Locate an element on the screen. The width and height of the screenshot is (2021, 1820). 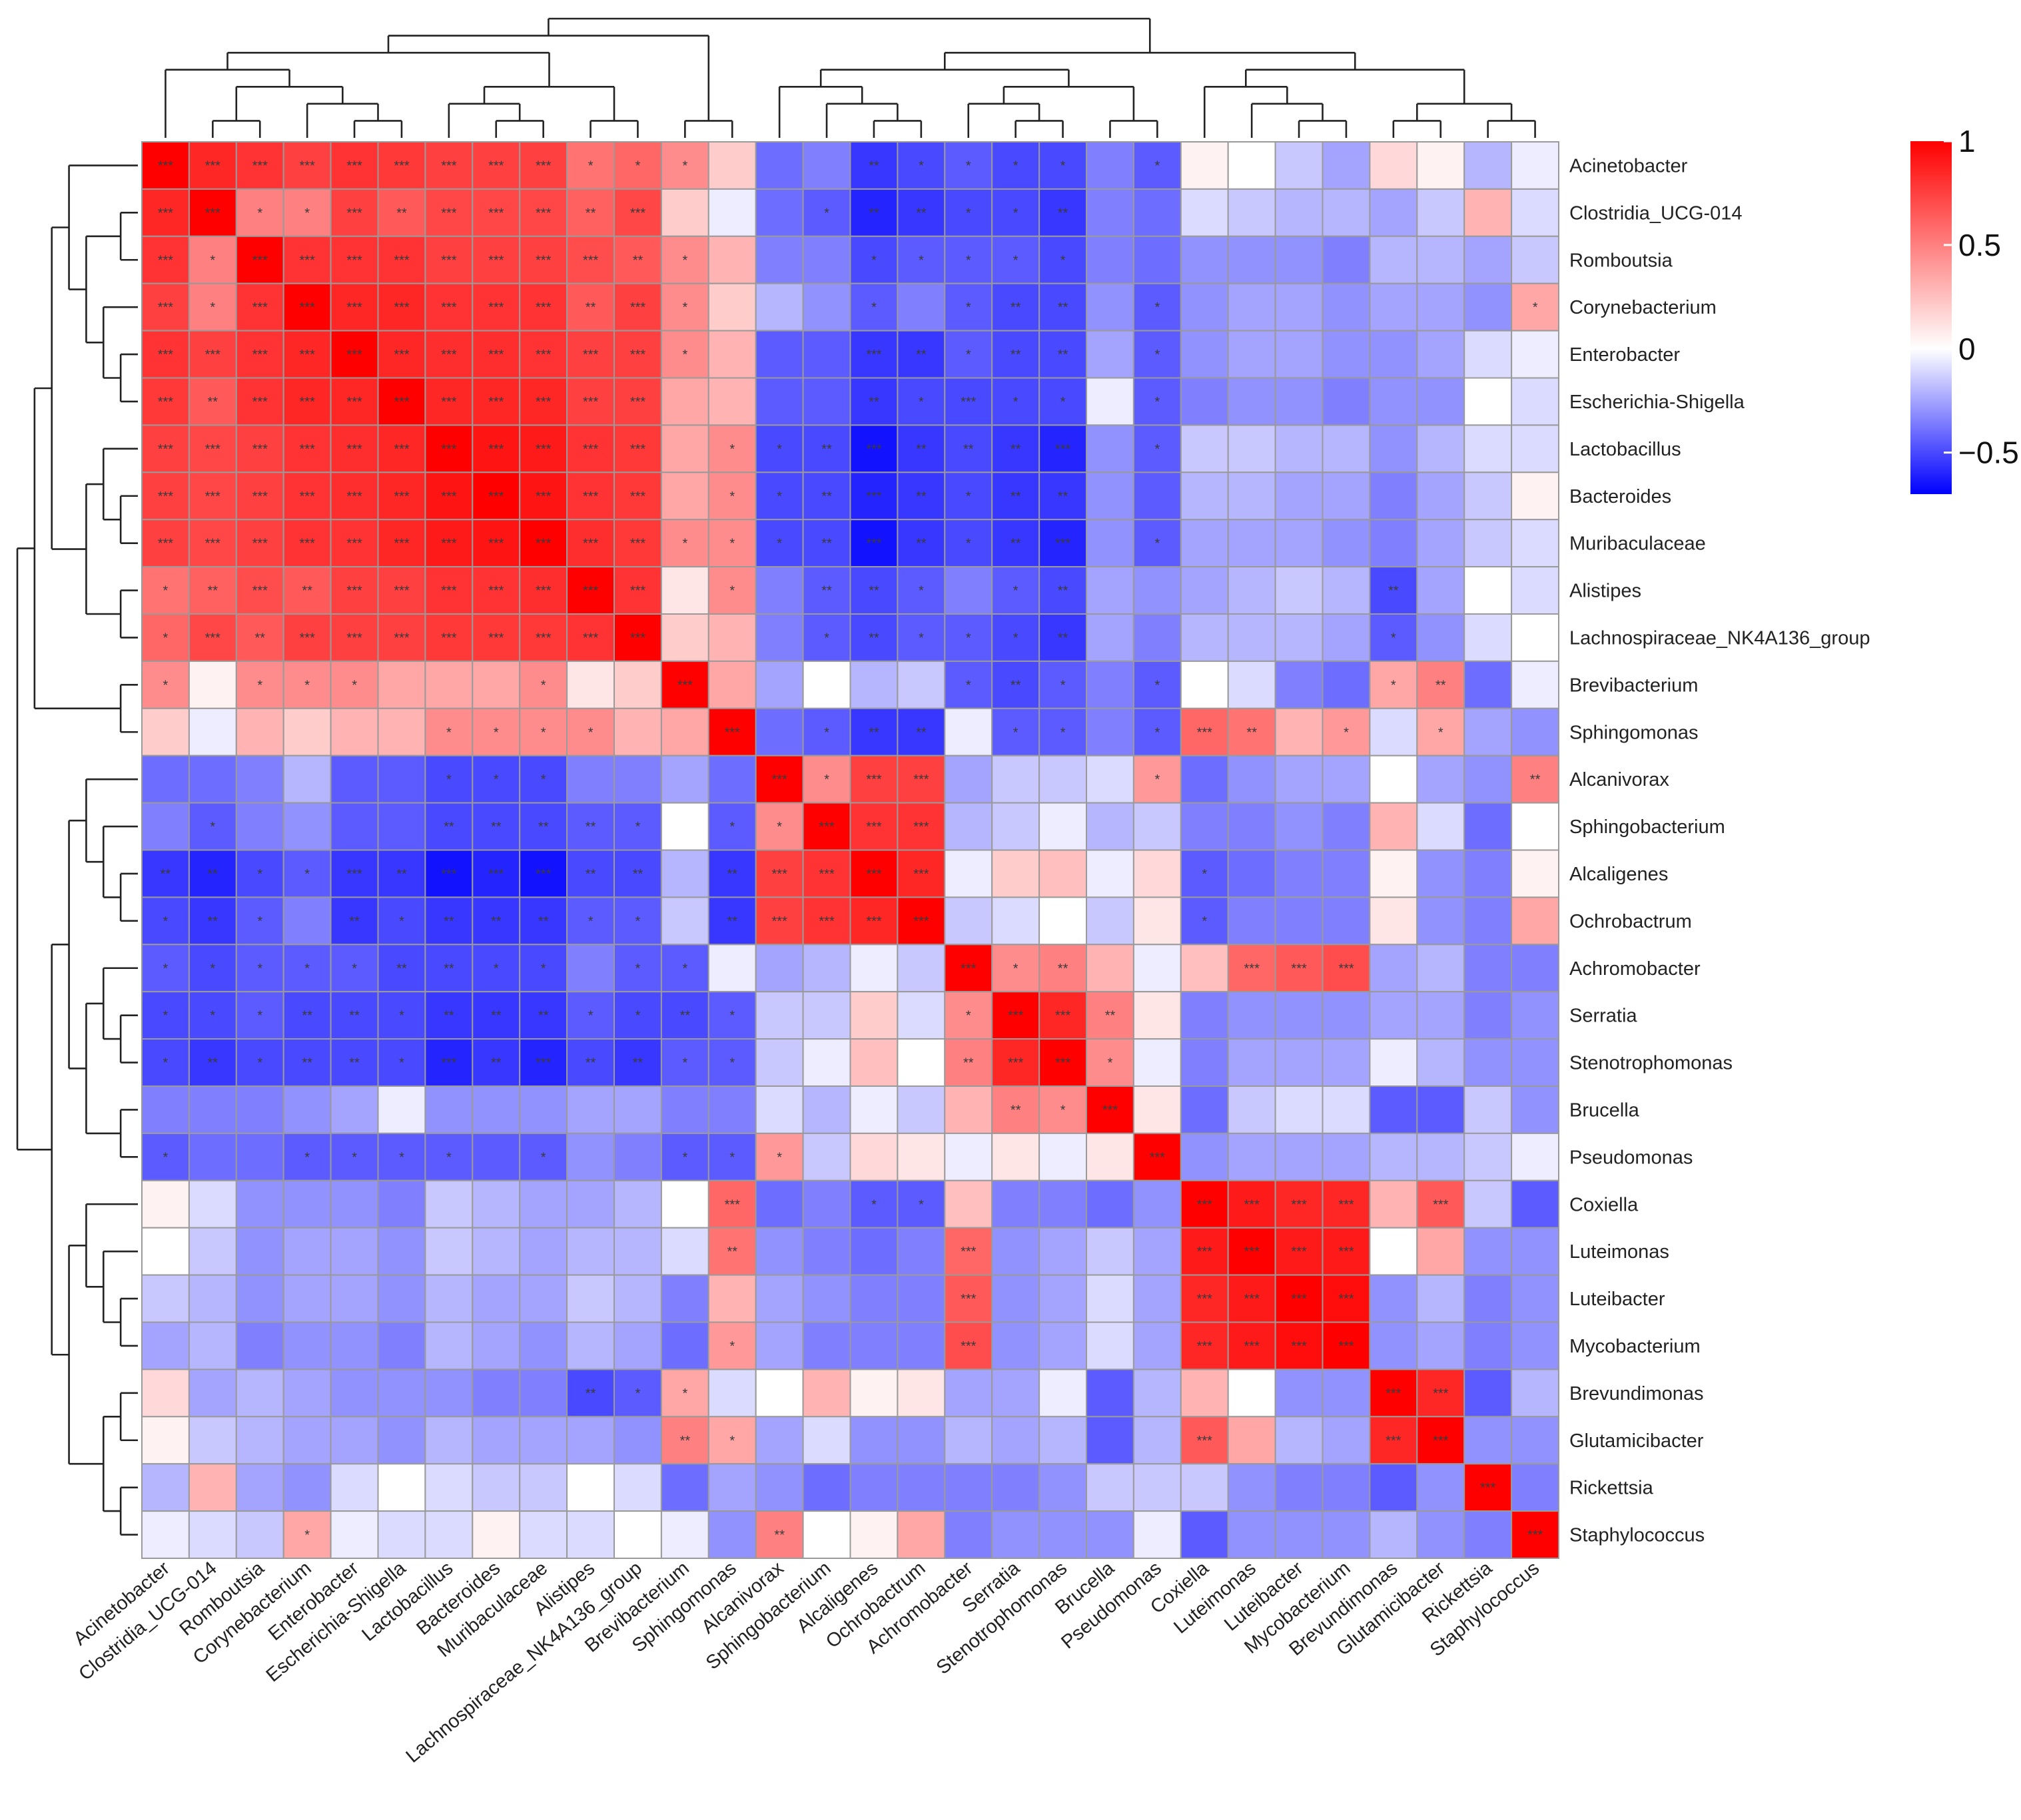
cell-lactobacillus-romboutsia is located at coordinates (259, 449).